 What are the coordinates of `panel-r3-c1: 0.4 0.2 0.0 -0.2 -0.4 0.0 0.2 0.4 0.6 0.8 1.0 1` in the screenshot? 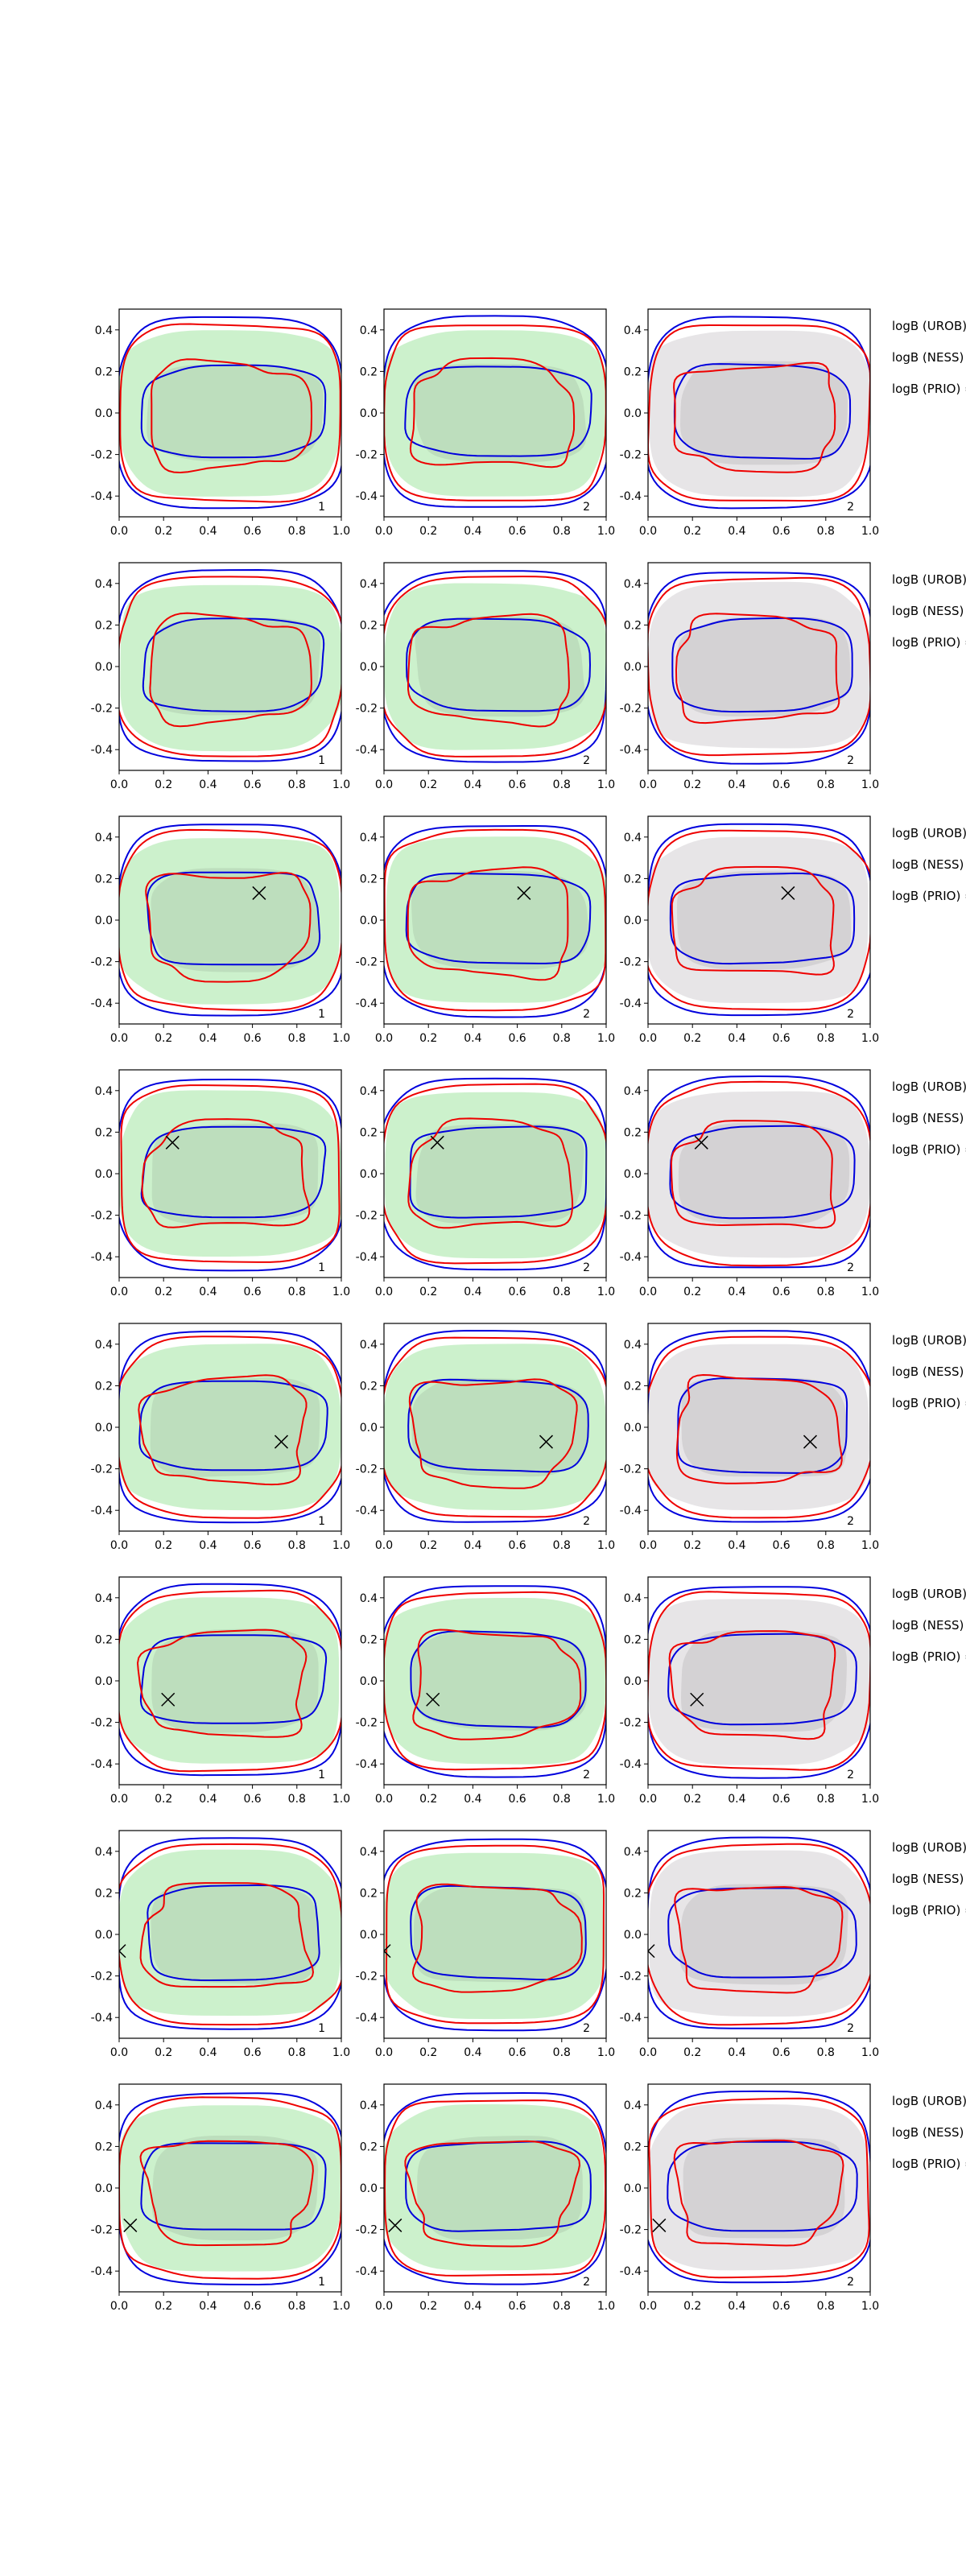 It's located at (221, 930).